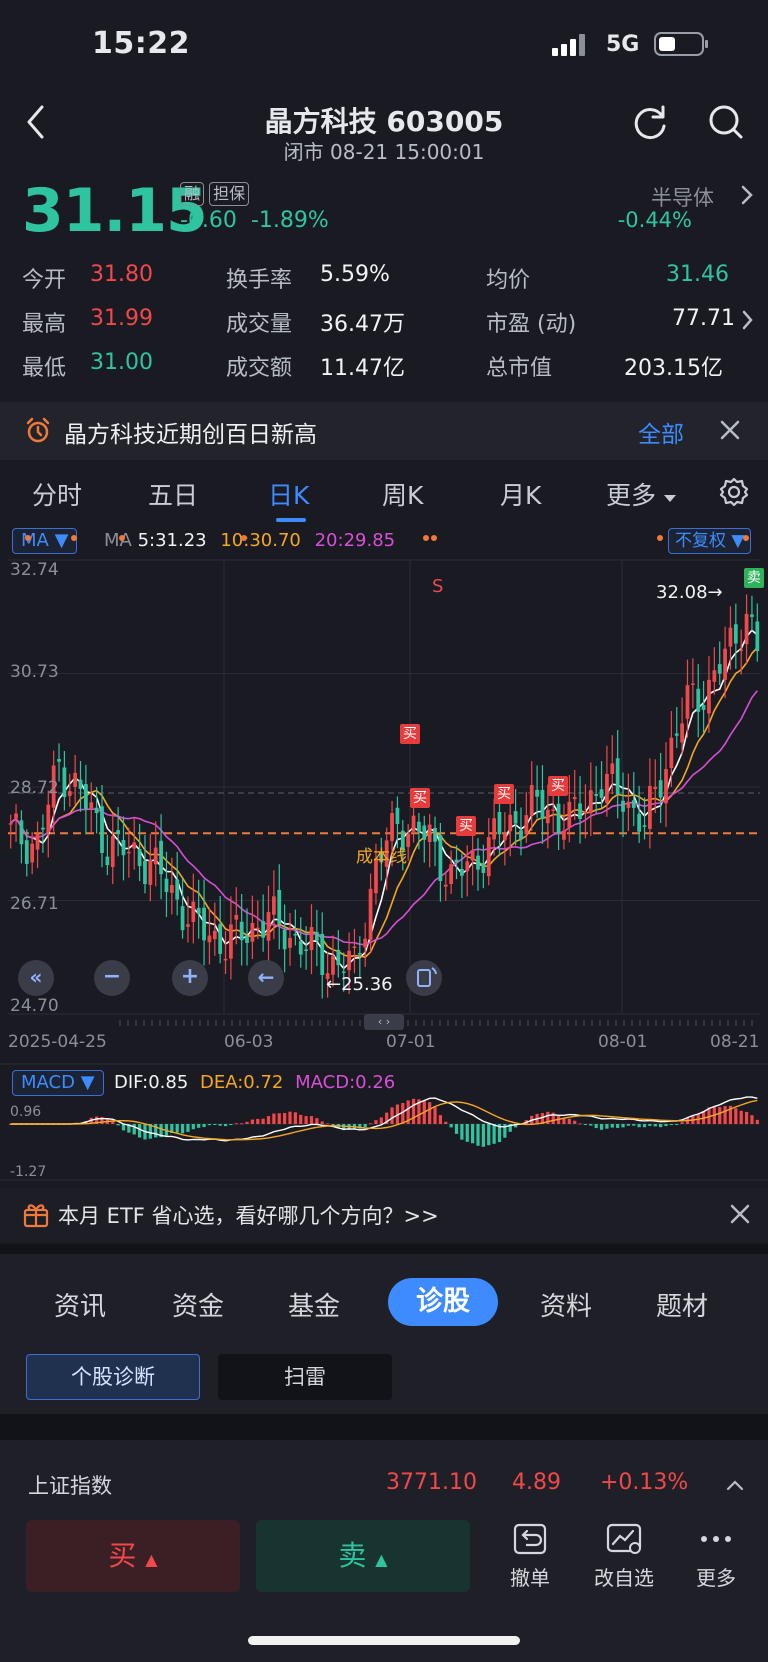  What do you see at coordinates (424, 978) in the screenshot?
I see `rotate-button` at bounding box center [424, 978].